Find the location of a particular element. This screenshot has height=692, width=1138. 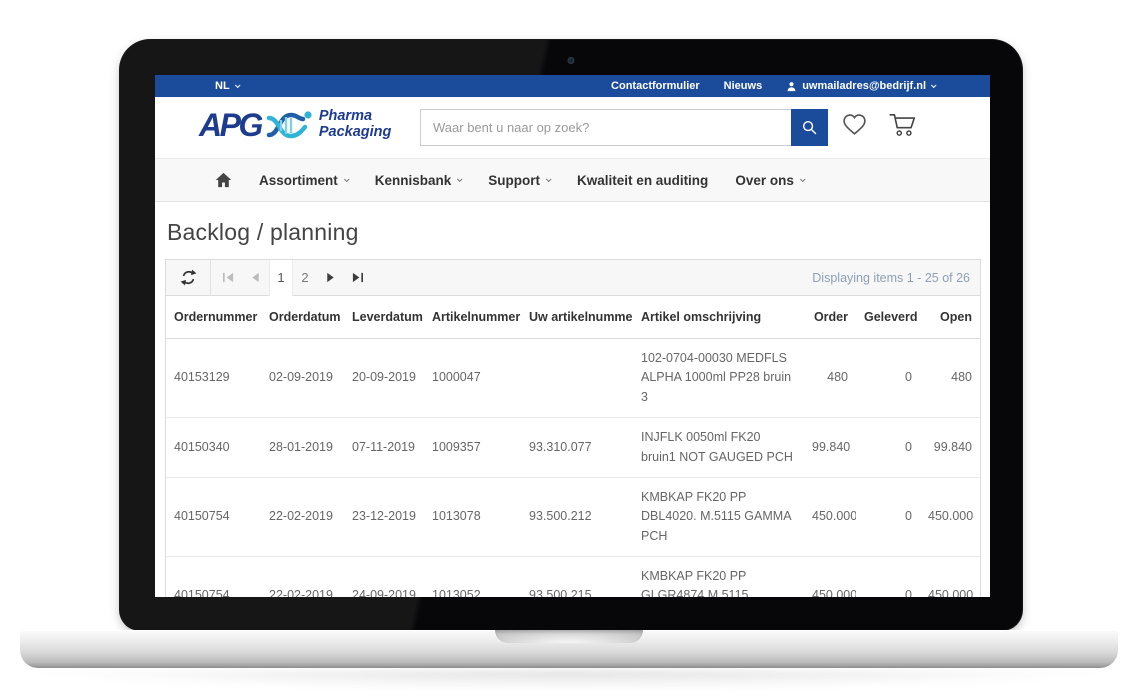

col-order: Order is located at coordinates (830, 317).